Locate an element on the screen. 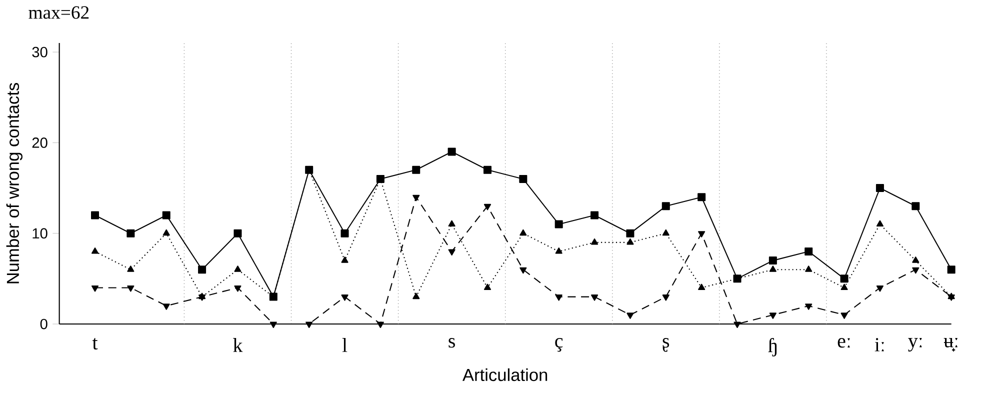 The image size is (998, 400). x-axis-title: Articulation is located at coordinates (505, 375).